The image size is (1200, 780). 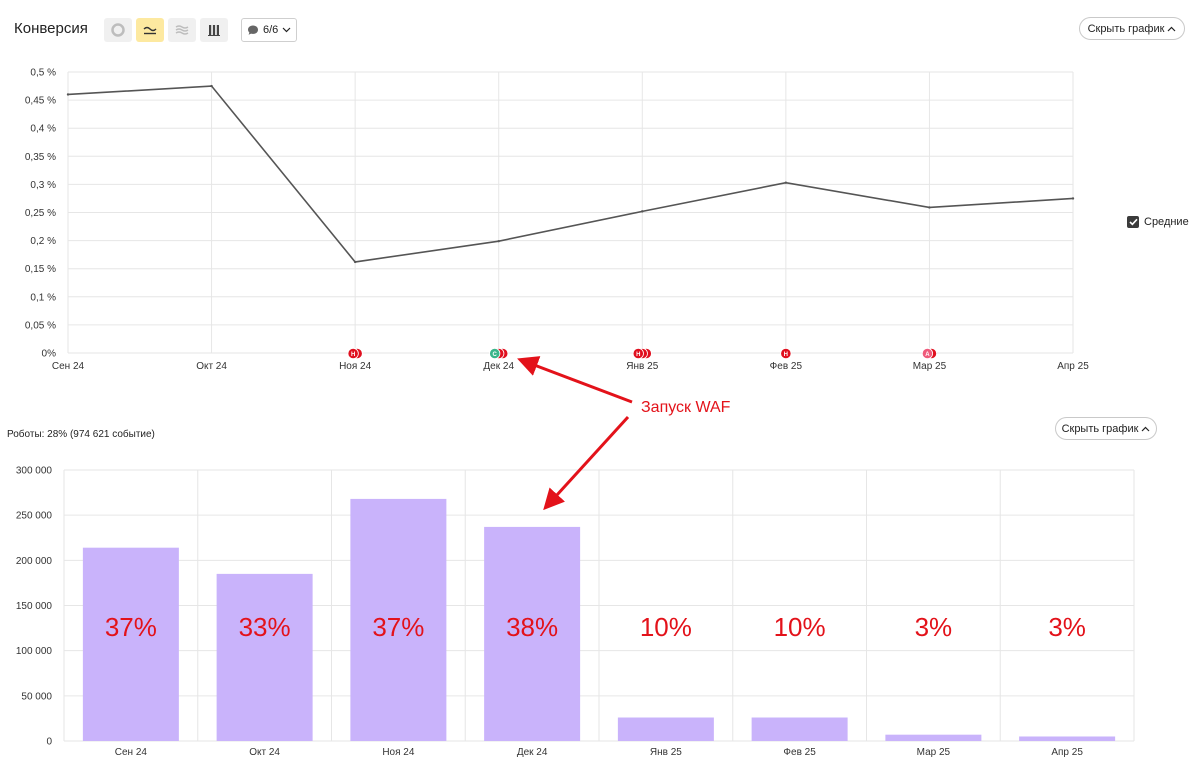 What do you see at coordinates (686, 407) in the screenshot?
I see `annotation-label: Запуск WAF` at bounding box center [686, 407].